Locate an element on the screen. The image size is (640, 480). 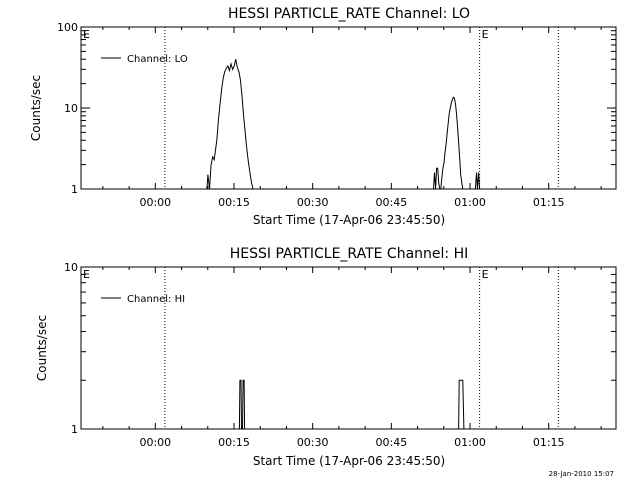
chart-title: HESSI PARTICLE_RATE Channel: HI is located at coordinates (349, 254).